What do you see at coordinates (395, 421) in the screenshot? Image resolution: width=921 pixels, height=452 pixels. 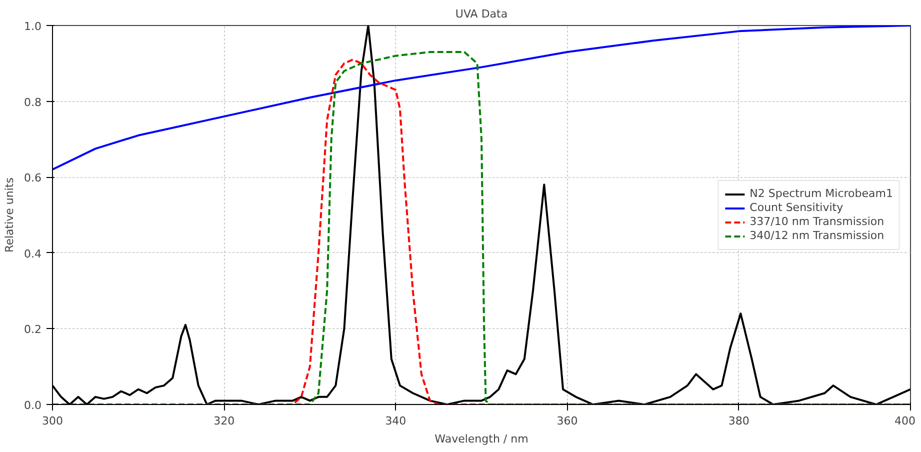 I see `x-tick-label: 340` at bounding box center [395, 421].